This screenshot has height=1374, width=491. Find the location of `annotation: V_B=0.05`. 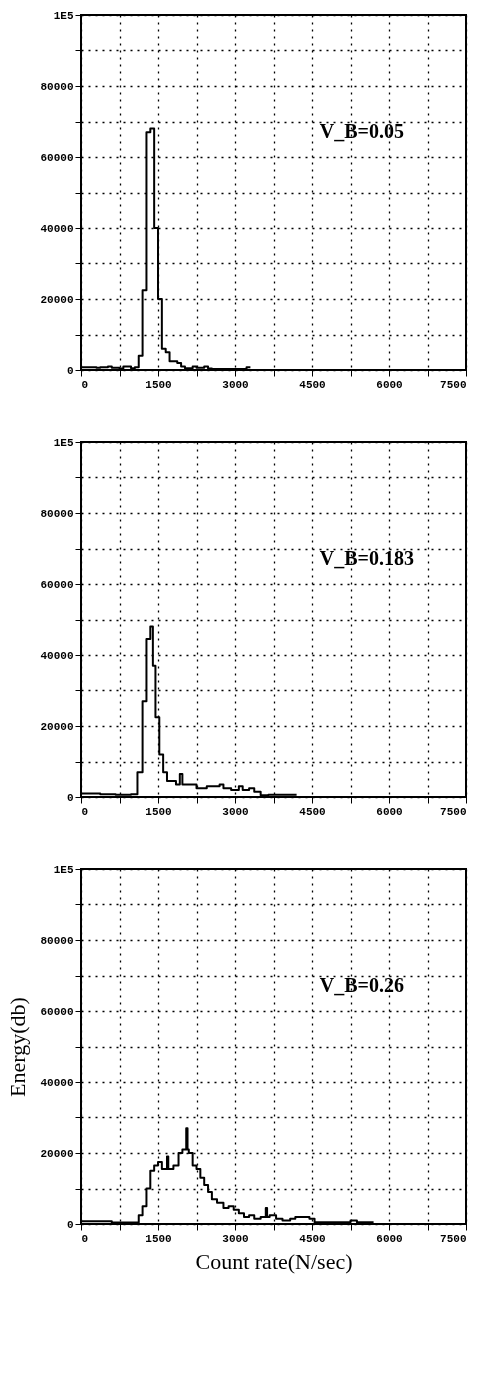

annotation: V_B=0.05 is located at coordinates (361, 131).